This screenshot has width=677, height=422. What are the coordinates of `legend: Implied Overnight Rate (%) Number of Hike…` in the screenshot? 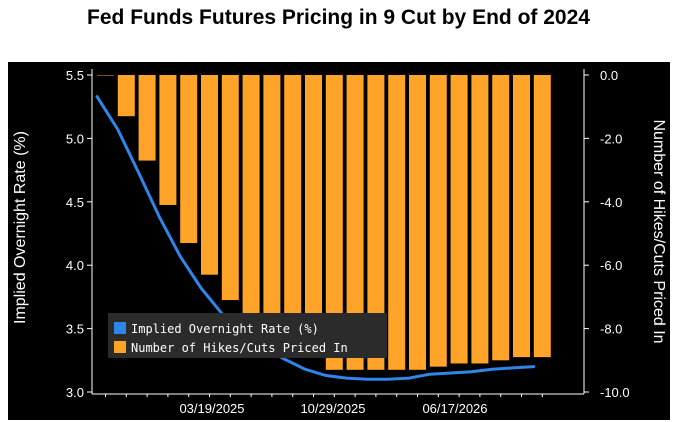 It's located at (247, 335).